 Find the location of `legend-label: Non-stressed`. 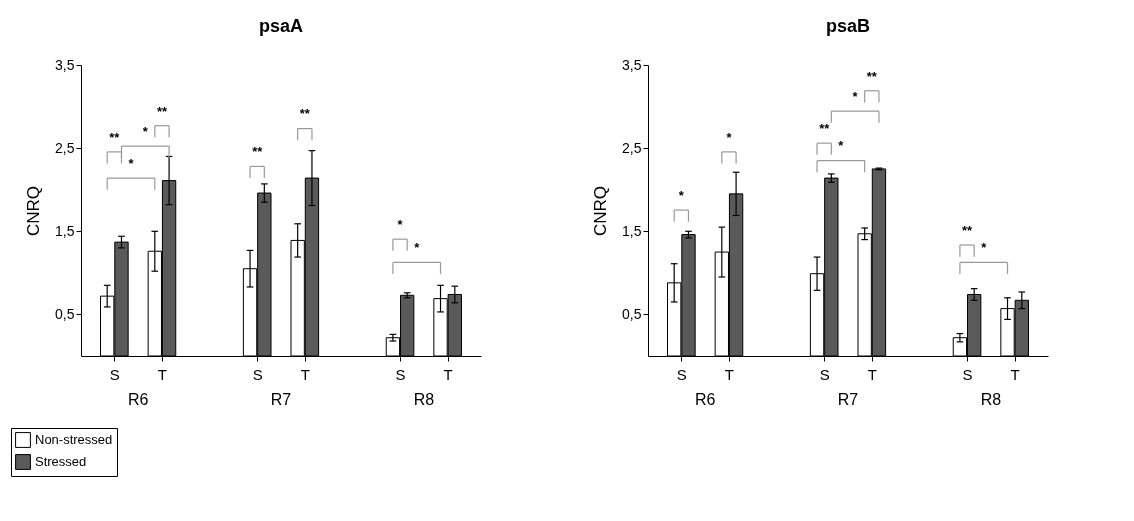

legend-label: Non-stressed is located at coordinates (74, 439).